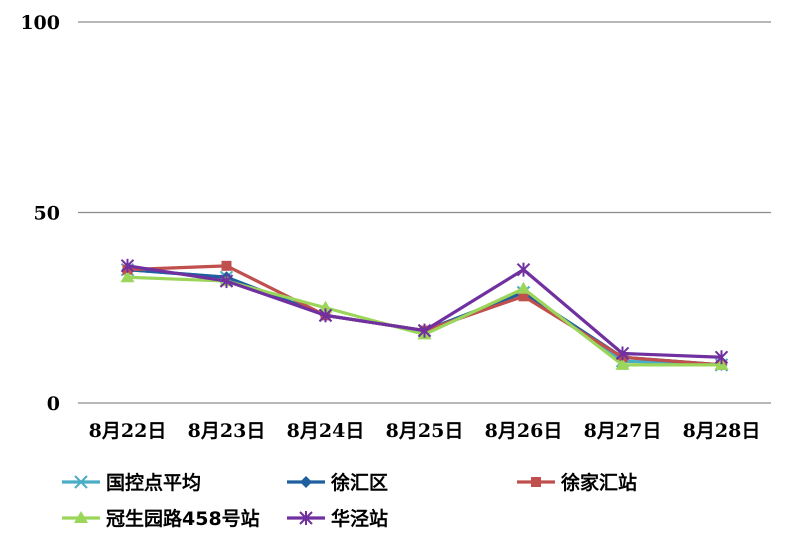 The width and height of the screenshot is (789, 549). Describe the element at coordinates (227, 431) in the screenshot. I see `x-tick-label: 8月23日` at that location.